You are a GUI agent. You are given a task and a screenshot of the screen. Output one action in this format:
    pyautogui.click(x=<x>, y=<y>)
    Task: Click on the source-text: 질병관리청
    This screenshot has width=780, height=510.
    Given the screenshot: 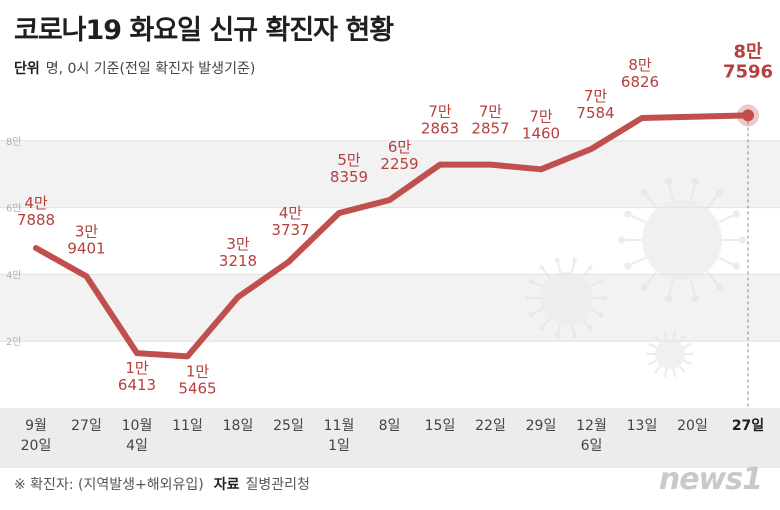 What is the action you would take?
    pyautogui.click(x=277, y=485)
    